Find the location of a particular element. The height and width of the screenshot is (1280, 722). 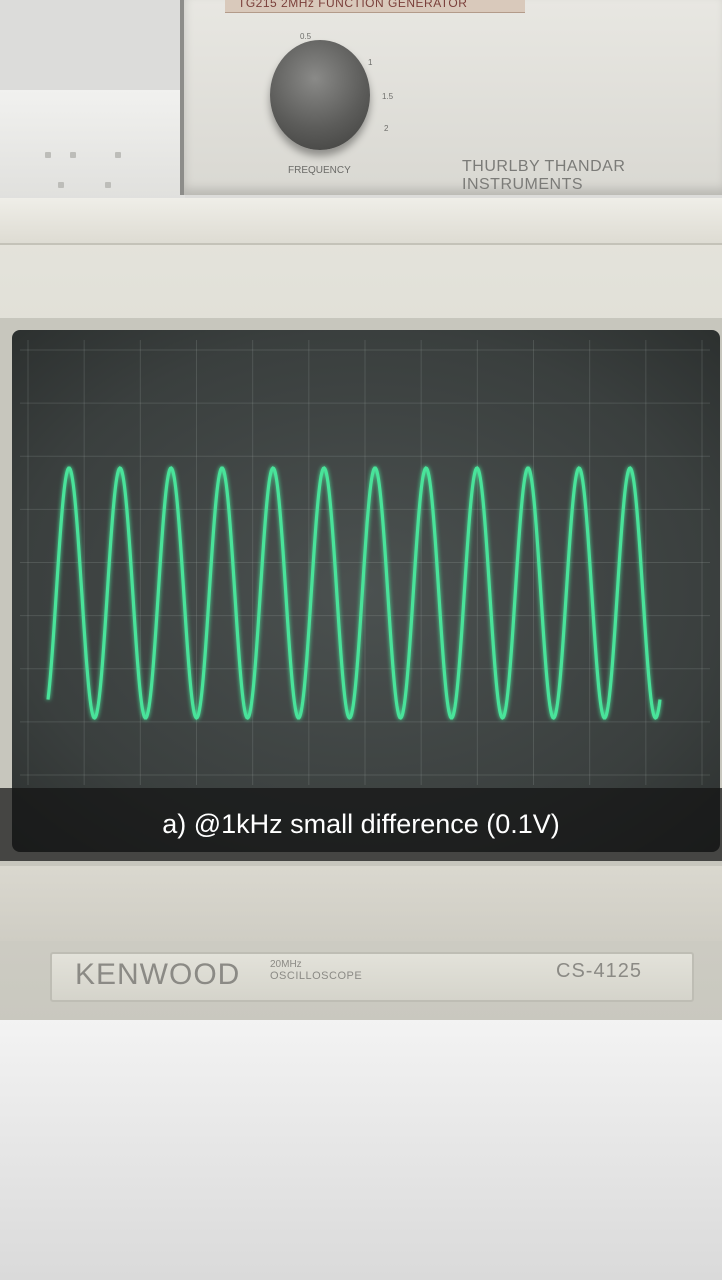

nameplate is located at coordinates (372, 977).